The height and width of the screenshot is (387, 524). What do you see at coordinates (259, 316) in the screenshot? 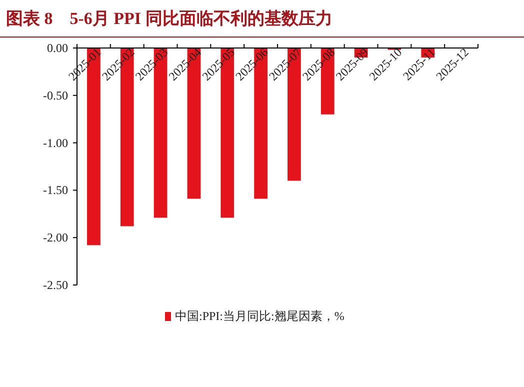
I see `legend-label: 中国:PPI:当月同比:翘尾因素，%` at bounding box center [259, 316].